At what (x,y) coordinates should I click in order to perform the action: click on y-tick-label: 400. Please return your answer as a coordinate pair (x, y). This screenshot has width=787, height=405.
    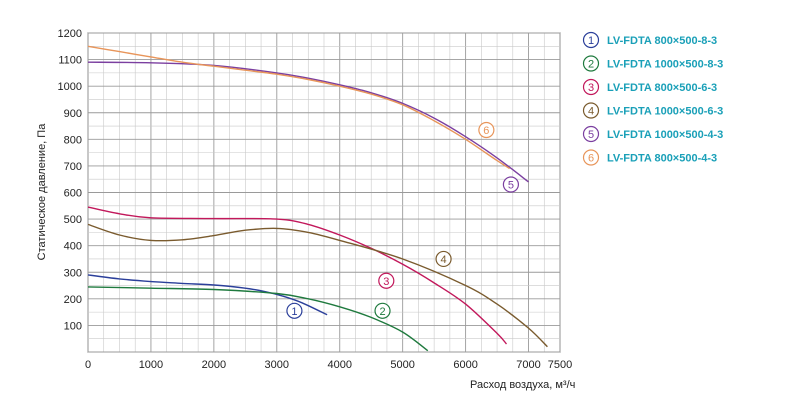
    Looking at the image, I should click on (73, 247).